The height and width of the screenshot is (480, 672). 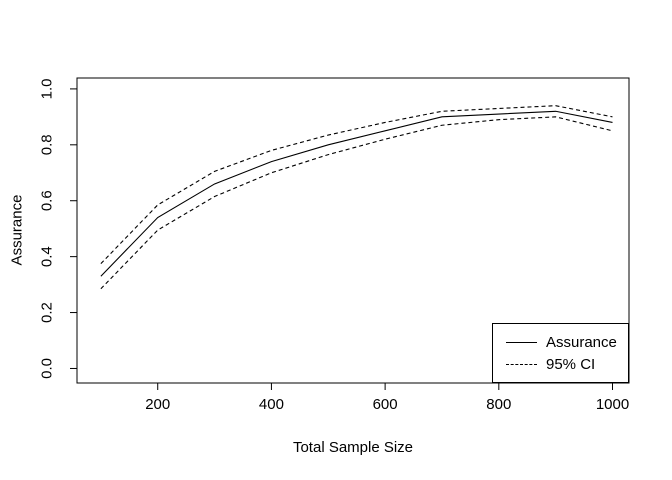 What do you see at coordinates (47, 368) in the screenshot?
I see `y-tick-label: 0.0` at bounding box center [47, 368].